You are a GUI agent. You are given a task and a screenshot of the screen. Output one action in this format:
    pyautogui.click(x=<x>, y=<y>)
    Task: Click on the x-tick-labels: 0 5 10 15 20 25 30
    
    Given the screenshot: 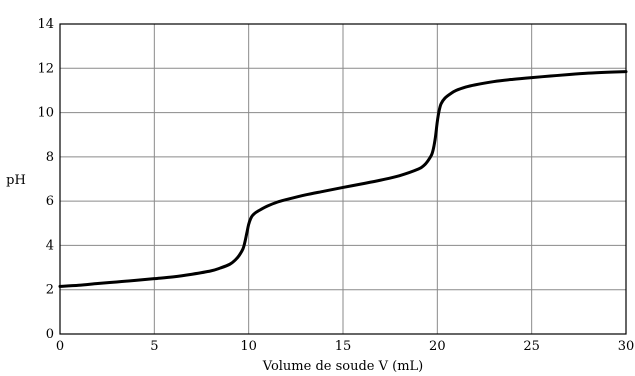 What is the action you would take?
    pyautogui.click(x=345, y=346)
    